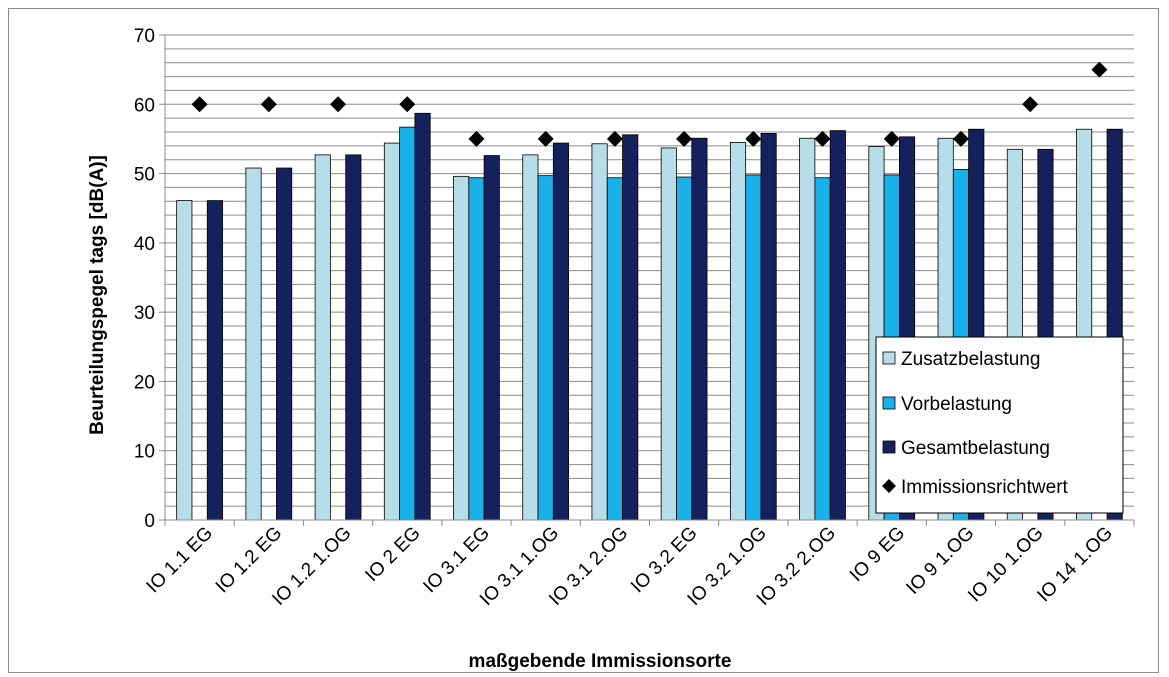 The width and height of the screenshot is (1169, 677). Describe the element at coordinates (144, 382) in the screenshot. I see `y-tick-label: 20` at that location.